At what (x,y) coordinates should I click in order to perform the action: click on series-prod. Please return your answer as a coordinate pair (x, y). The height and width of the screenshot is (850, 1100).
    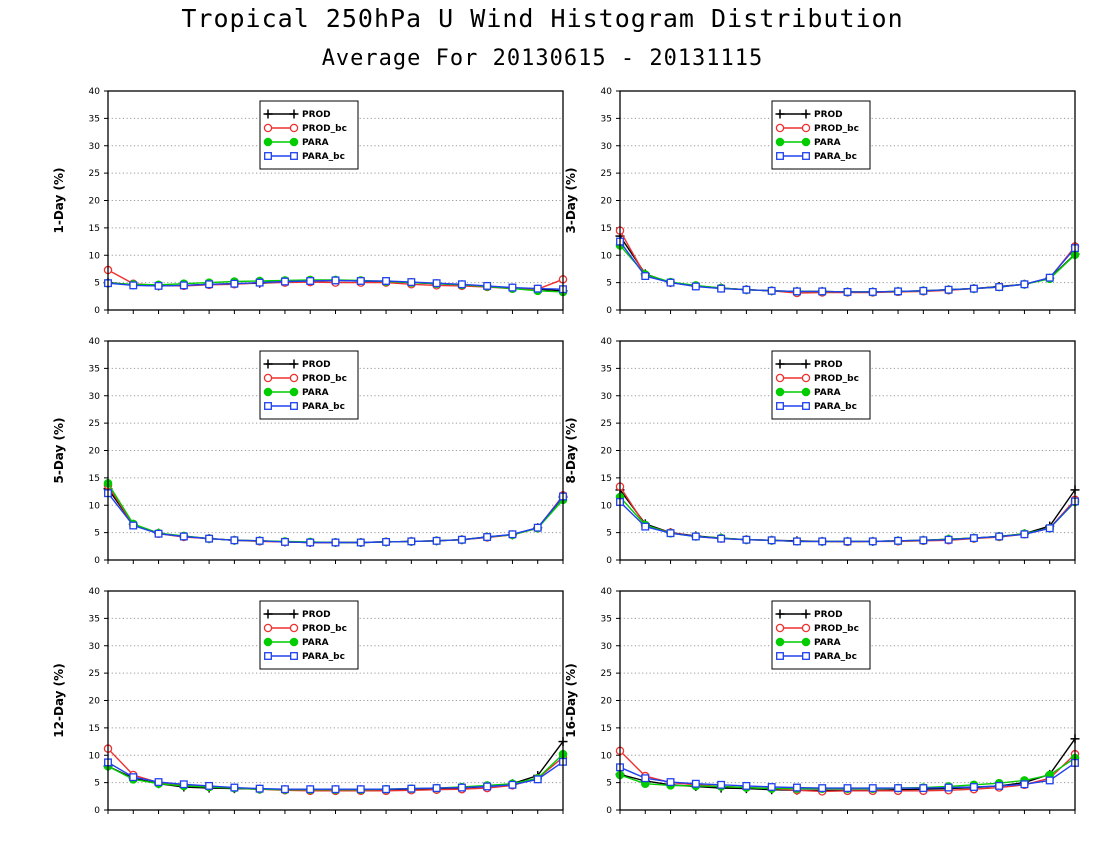
    Looking at the image, I should click on (847, 264).